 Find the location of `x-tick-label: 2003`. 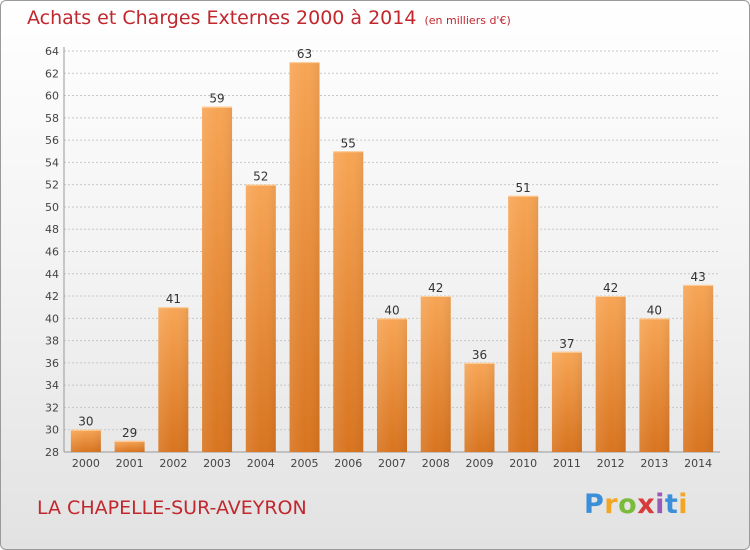

x-tick-label: 2003 is located at coordinates (217, 463).